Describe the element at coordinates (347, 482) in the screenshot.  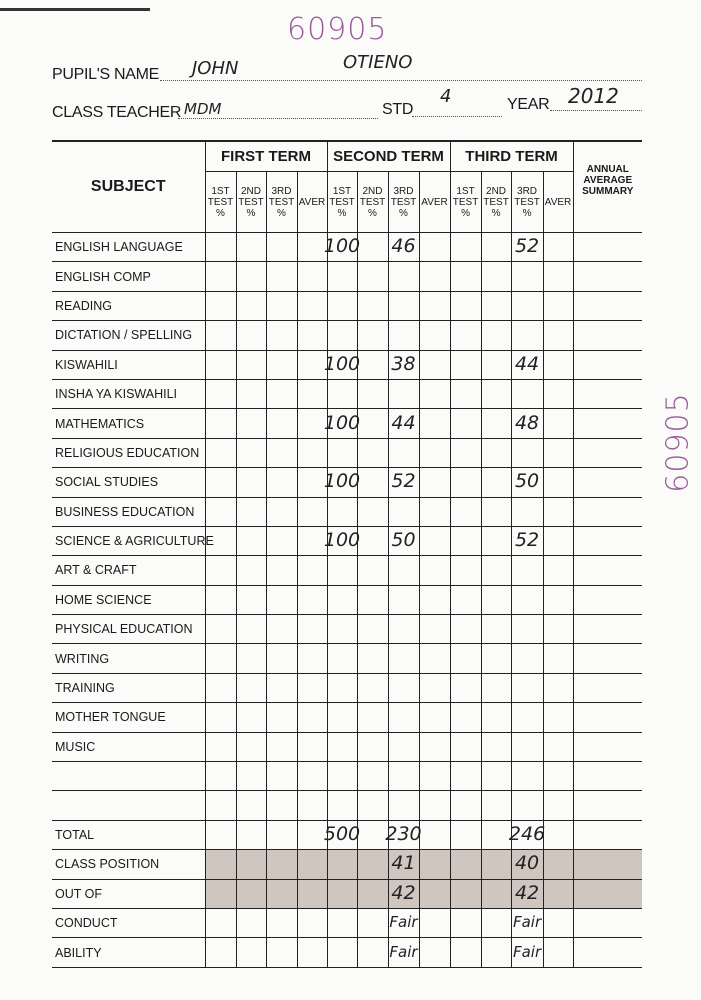
I see `table-row: SOCIAL STUDIES 100 52 50` at that location.